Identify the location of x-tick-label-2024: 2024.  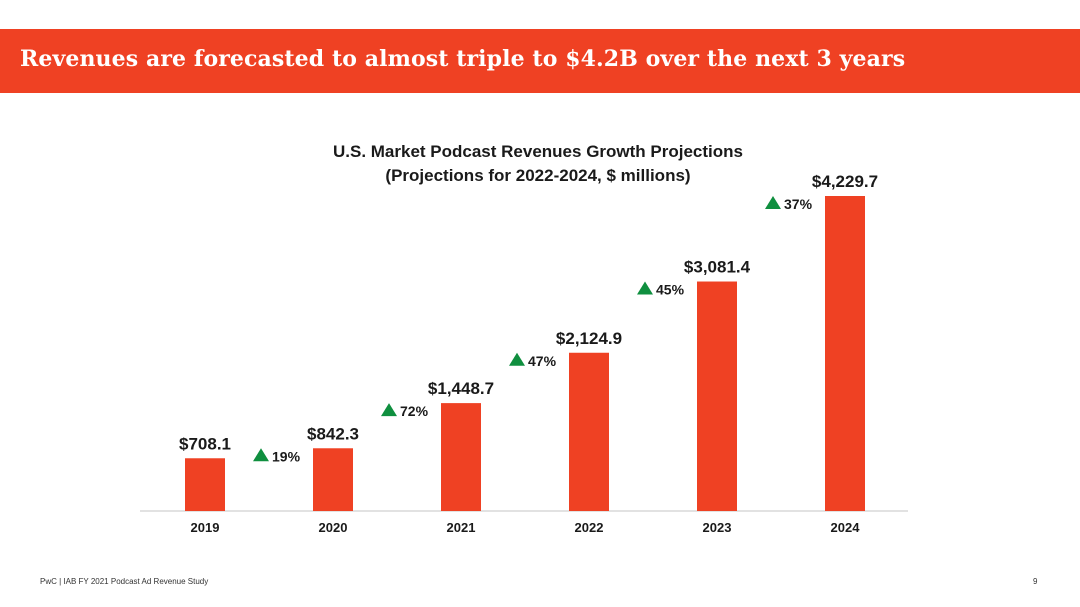
(846, 527).